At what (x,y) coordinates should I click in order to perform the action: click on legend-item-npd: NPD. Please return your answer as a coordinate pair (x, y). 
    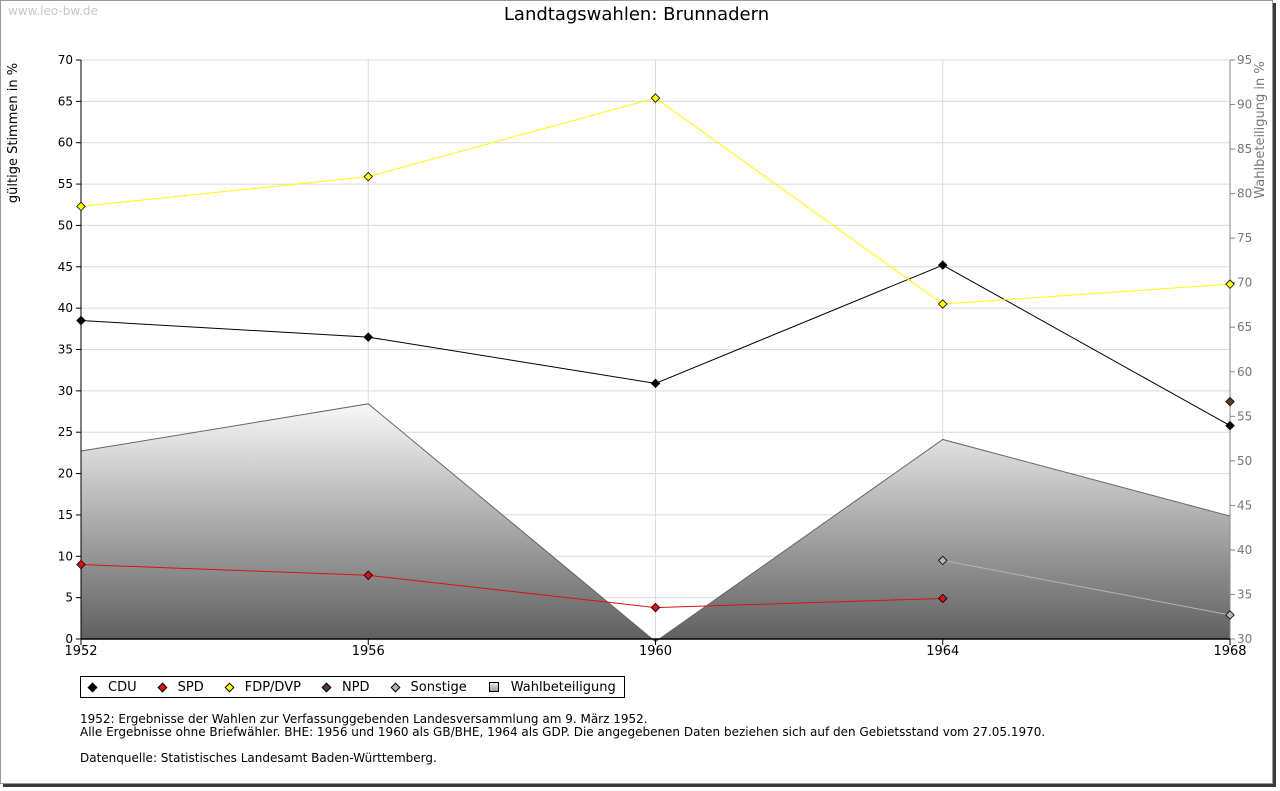
    Looking at the image, I should click on (345, 687).